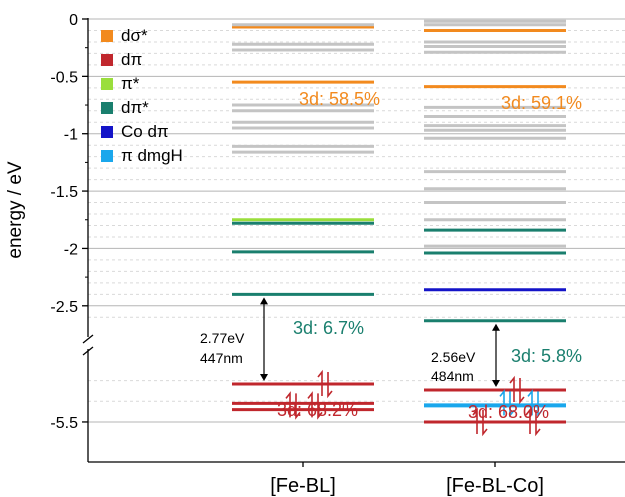  Describe the element at coordinates (541, 103) in the screenshot. I see `orbital-annotation: 3d: 59.1%` at that location.